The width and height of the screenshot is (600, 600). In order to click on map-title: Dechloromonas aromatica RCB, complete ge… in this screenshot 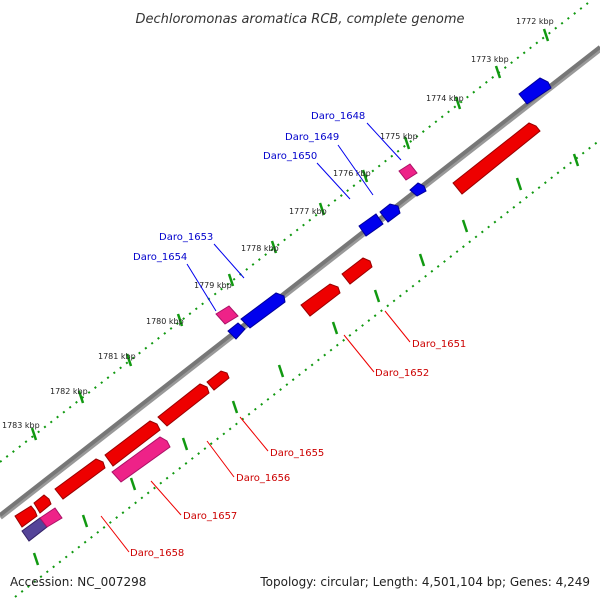, I will do `click(299, 19)`.